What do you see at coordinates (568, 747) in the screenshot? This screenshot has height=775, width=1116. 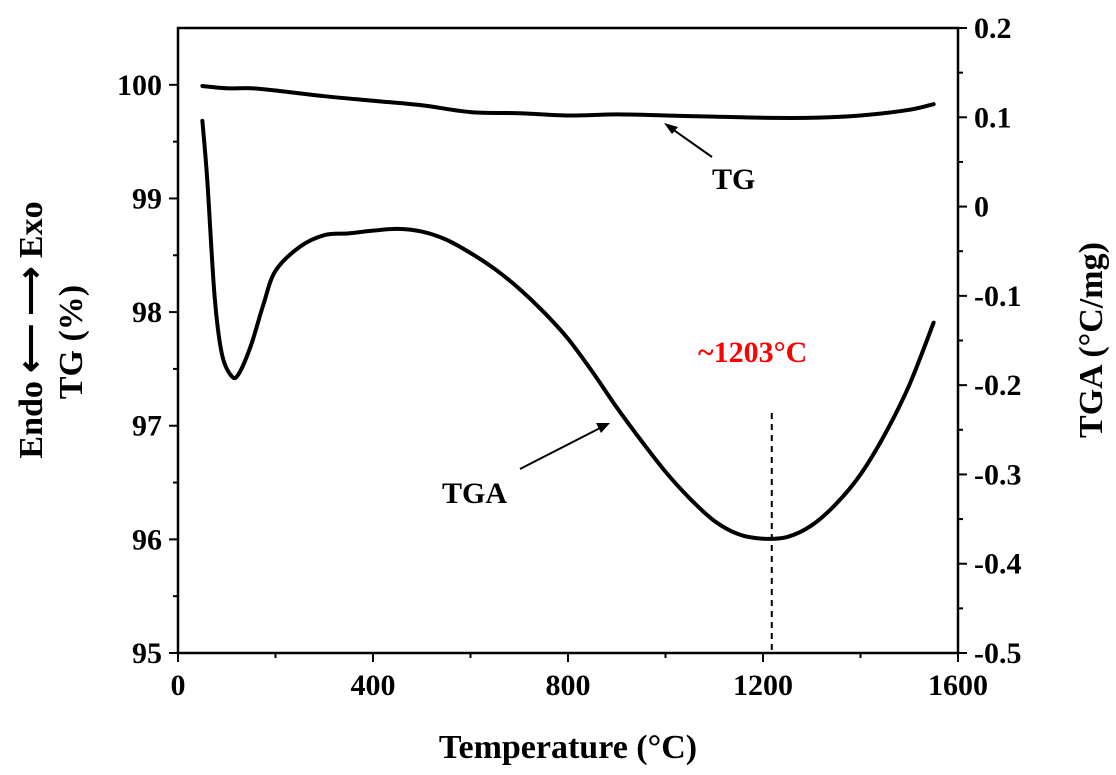 I see `x-axis-title: Temperature (°C)` at bounding box center [568, 747].